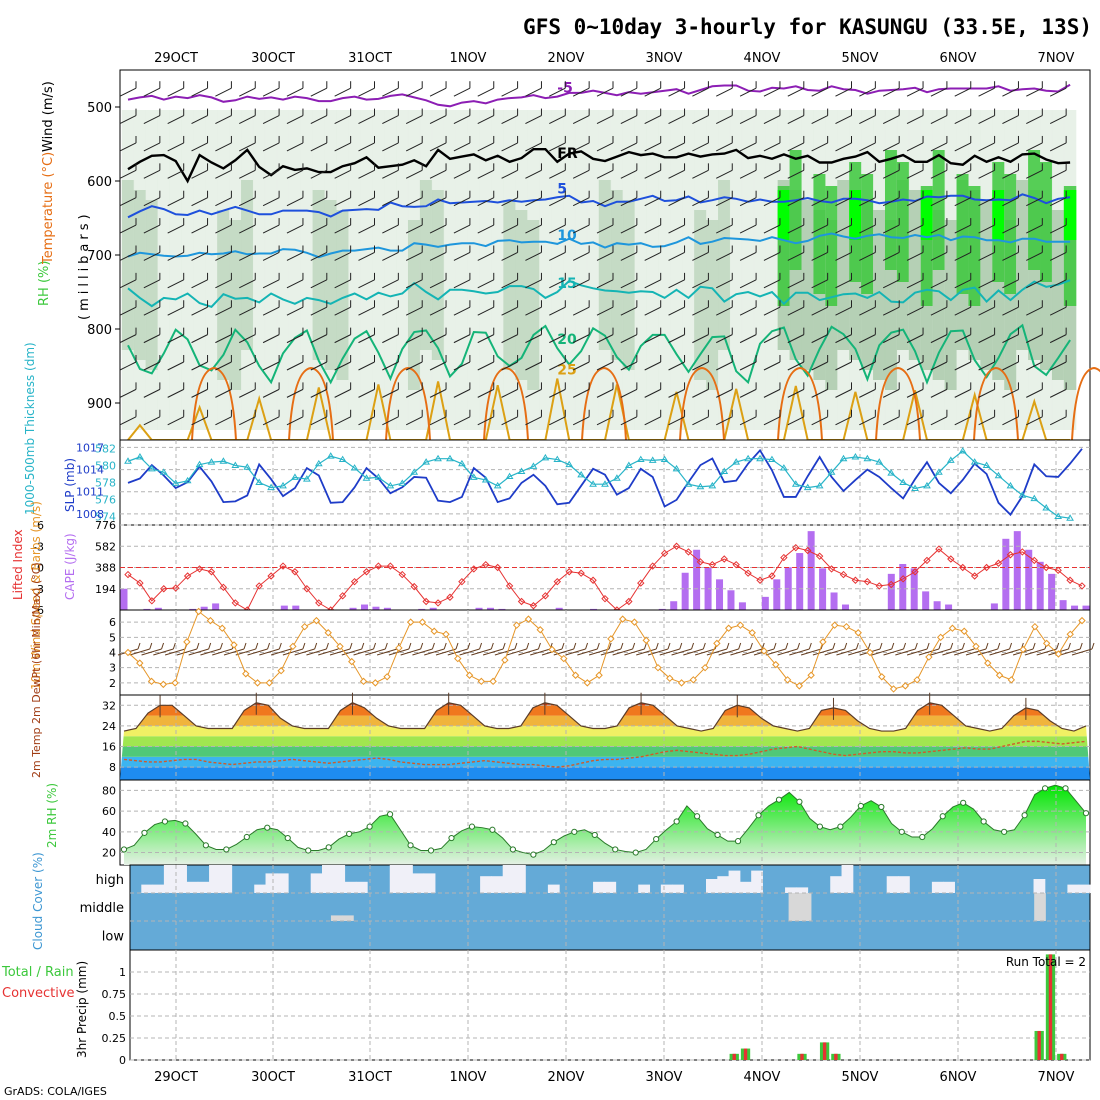 Image resolution: width=1100 pixels, height=1100 pixels. Describe the element at coordinates (99, 404) in the screenshot. I see `y-tick-label: 900` at that location.